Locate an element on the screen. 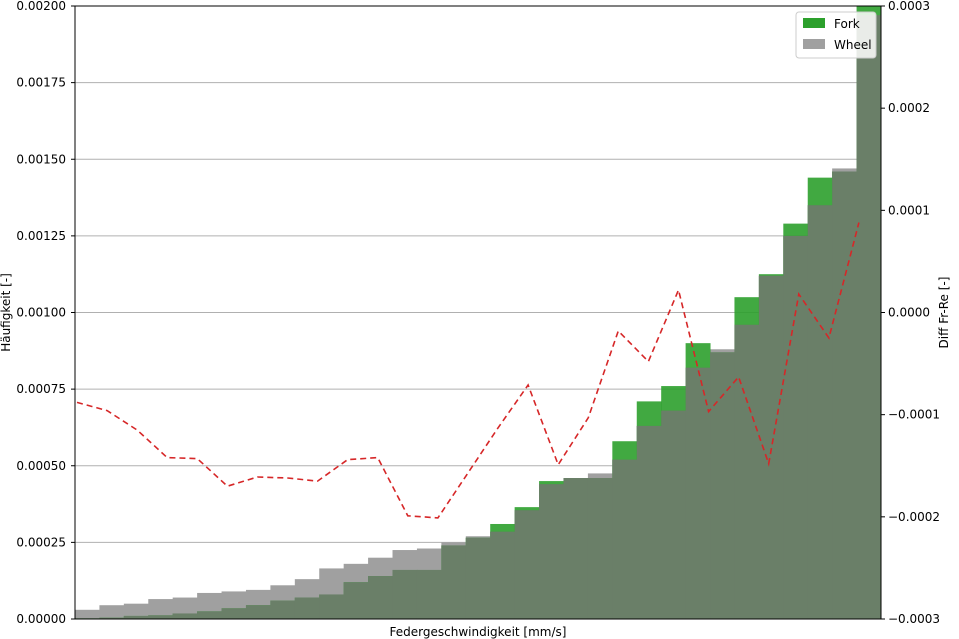 Image resolution: width=959 pixels, height=639 pixels. y-tick-label: 0.00025 is located at coordinates (41, 542).